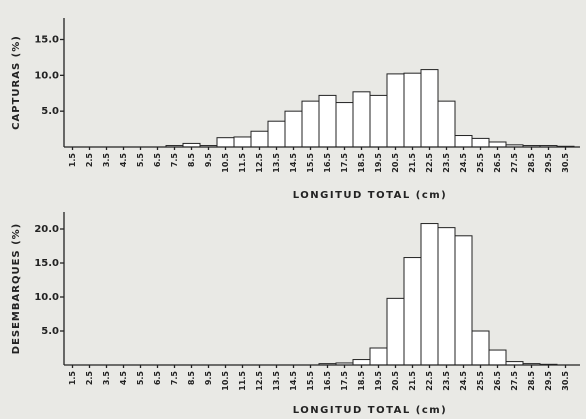  Describe the element at coordinates (16, 288) in the screenshot. I see `y-axis-label: DESEMBARQUES (%)` at that location.